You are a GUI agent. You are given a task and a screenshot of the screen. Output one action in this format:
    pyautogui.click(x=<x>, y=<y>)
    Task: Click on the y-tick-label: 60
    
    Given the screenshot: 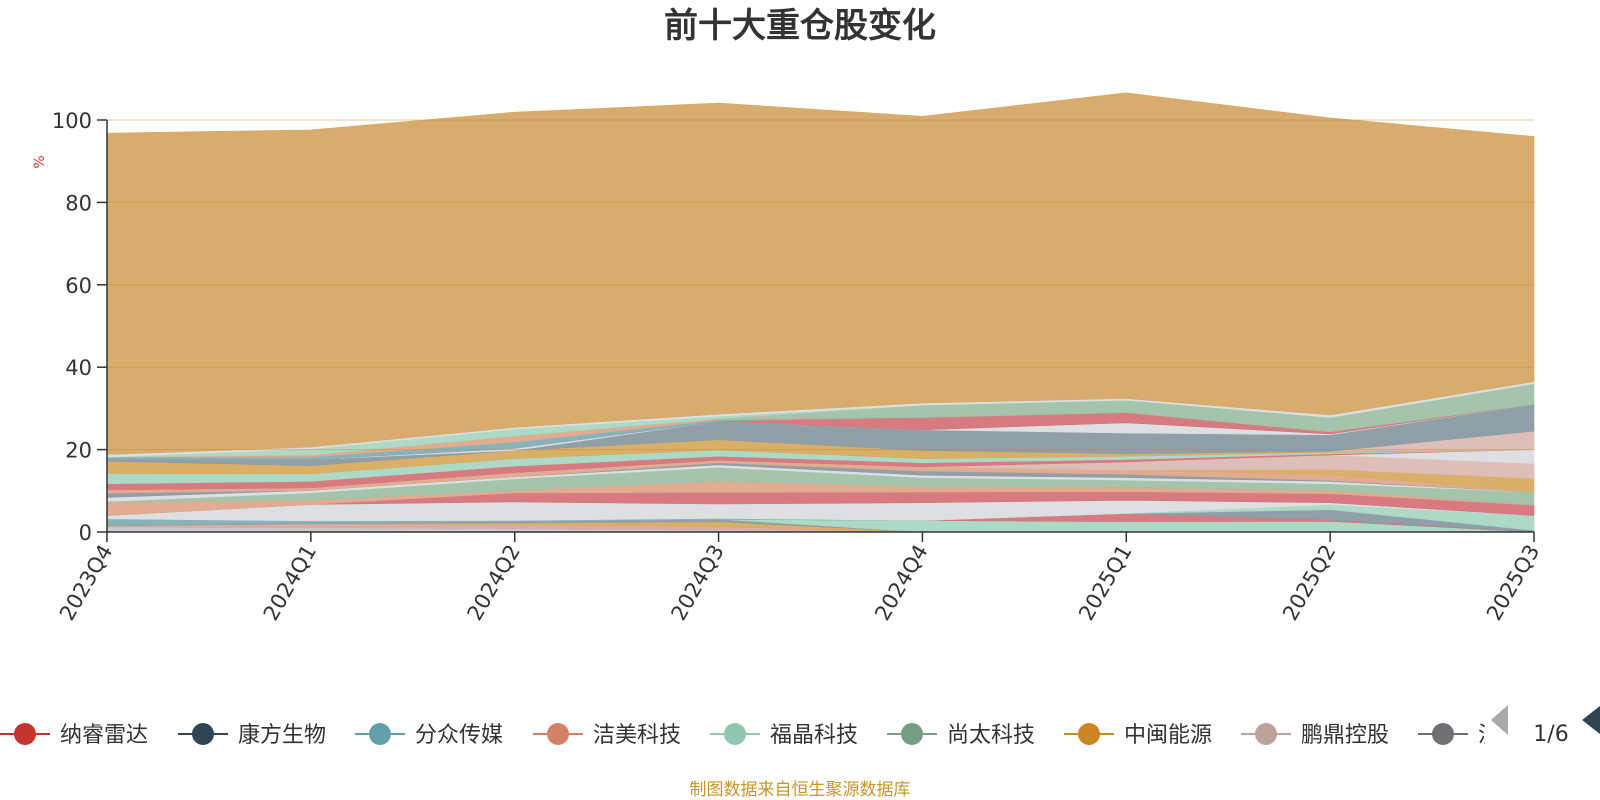 What is the action you would take?
    pyautogui.click(x=78, y=286)
    